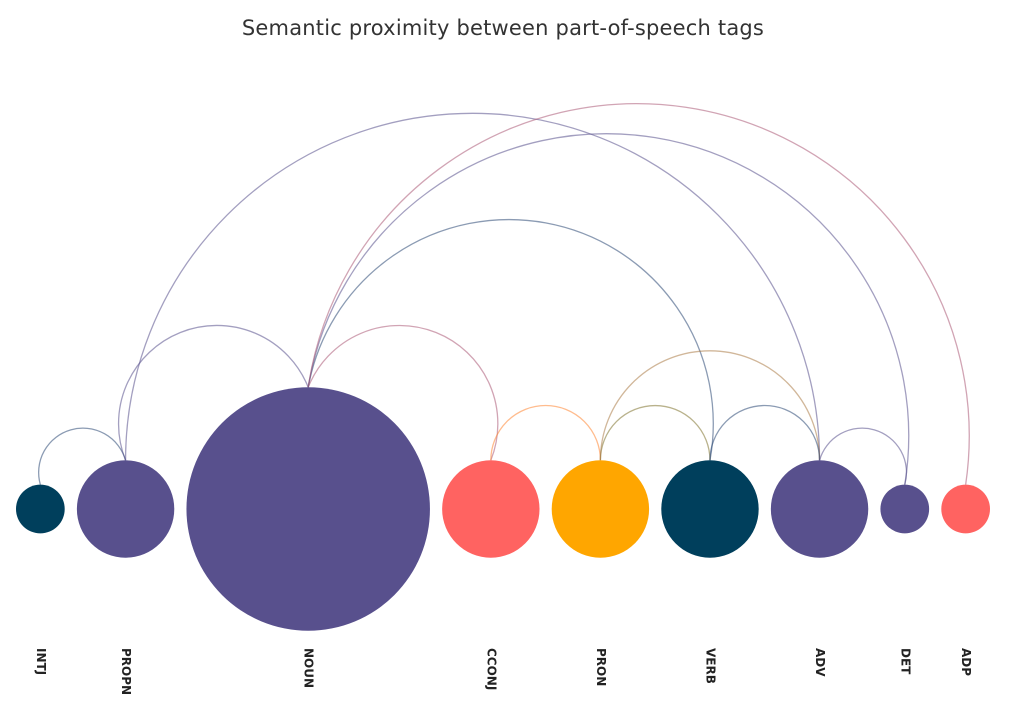 The height and width of the screenshot is (717, 1021). I want to click on link-adv-det, so click(863, 456).